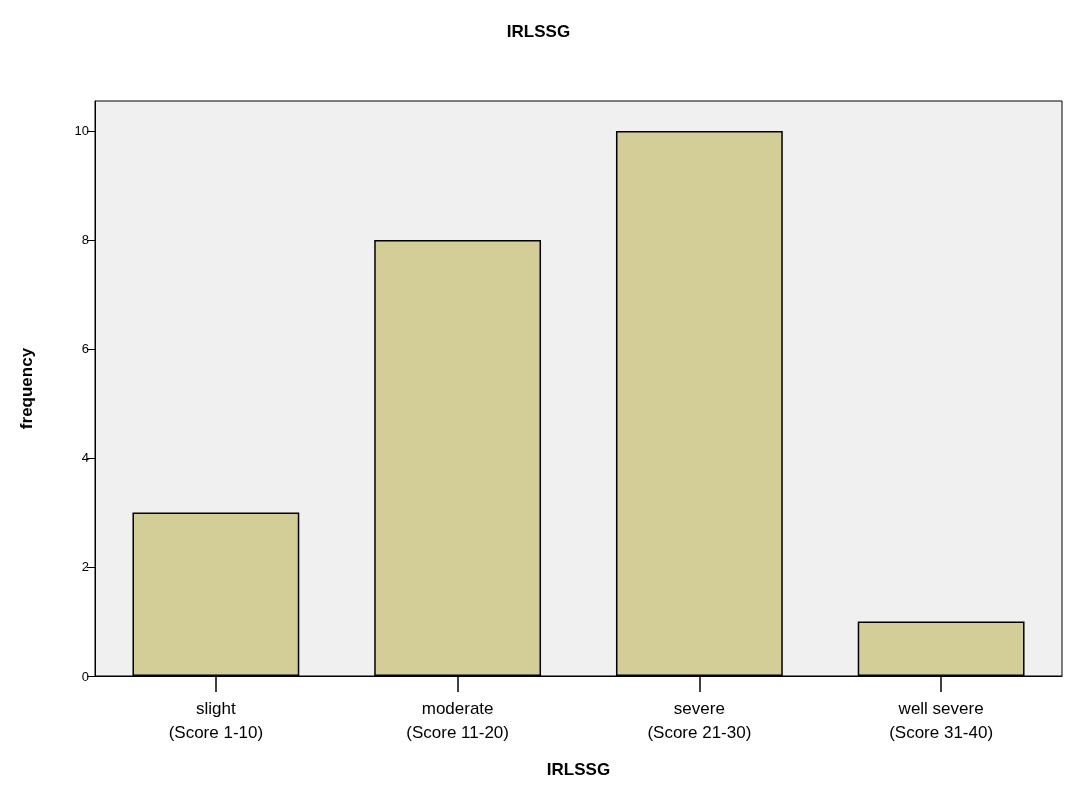 Image resolution: width=1077 pixels, height=800 pixels. What do you see at coordinates (26, 388) in the screenshot?
I see `y-axis-title: frequency` at bounding box center [26, 388].